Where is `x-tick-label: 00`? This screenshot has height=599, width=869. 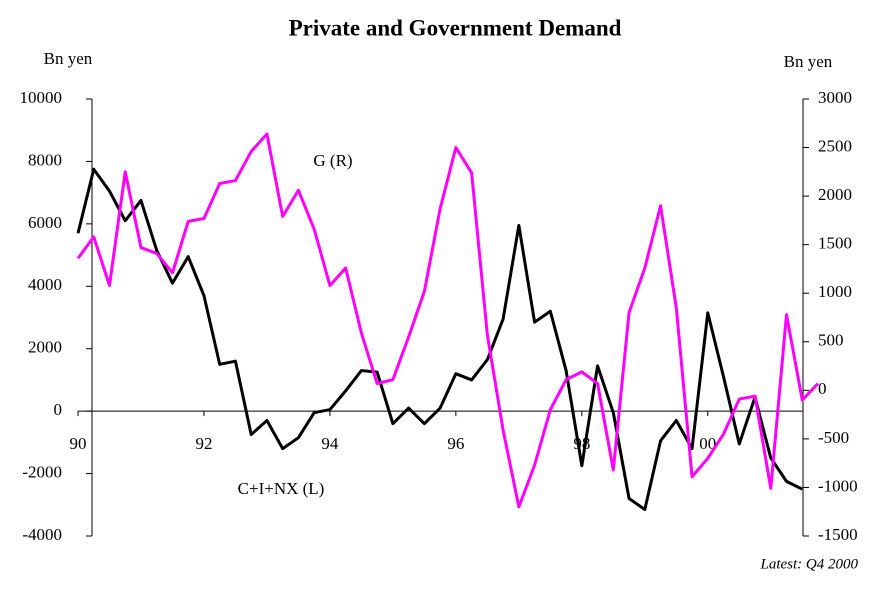 x-tick-label: 00 is located at coordinates (707, 443).